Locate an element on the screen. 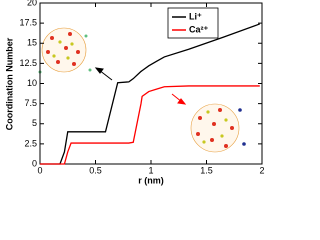  y-tick-label: 7.5 is located at coordinates (30, 103).